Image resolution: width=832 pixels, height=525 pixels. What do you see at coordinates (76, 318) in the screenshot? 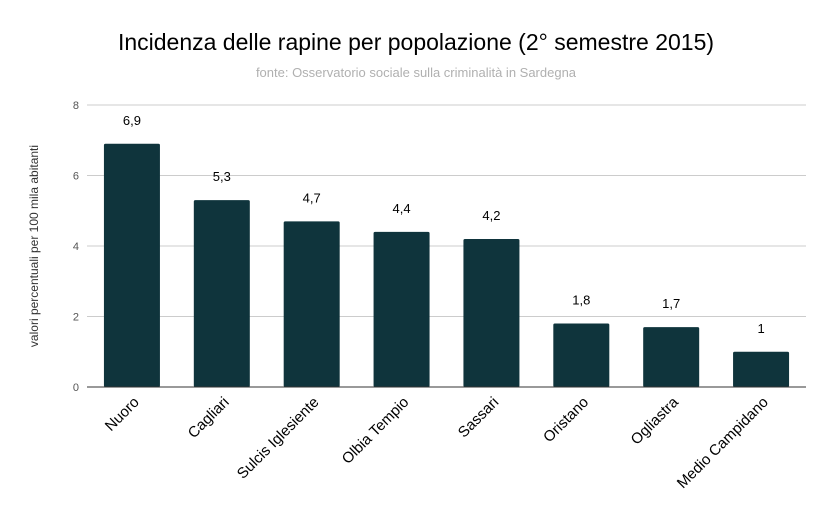
I see `y-tick-label: 2` at bounding box center [76, 318].